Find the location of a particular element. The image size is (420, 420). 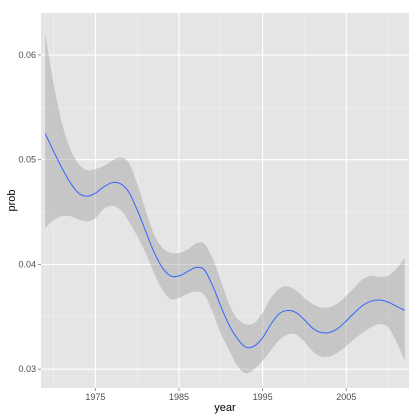

y-axis-ticks: 0.03 0.04 0.05 0.06 is located at coordinates (29, 212).